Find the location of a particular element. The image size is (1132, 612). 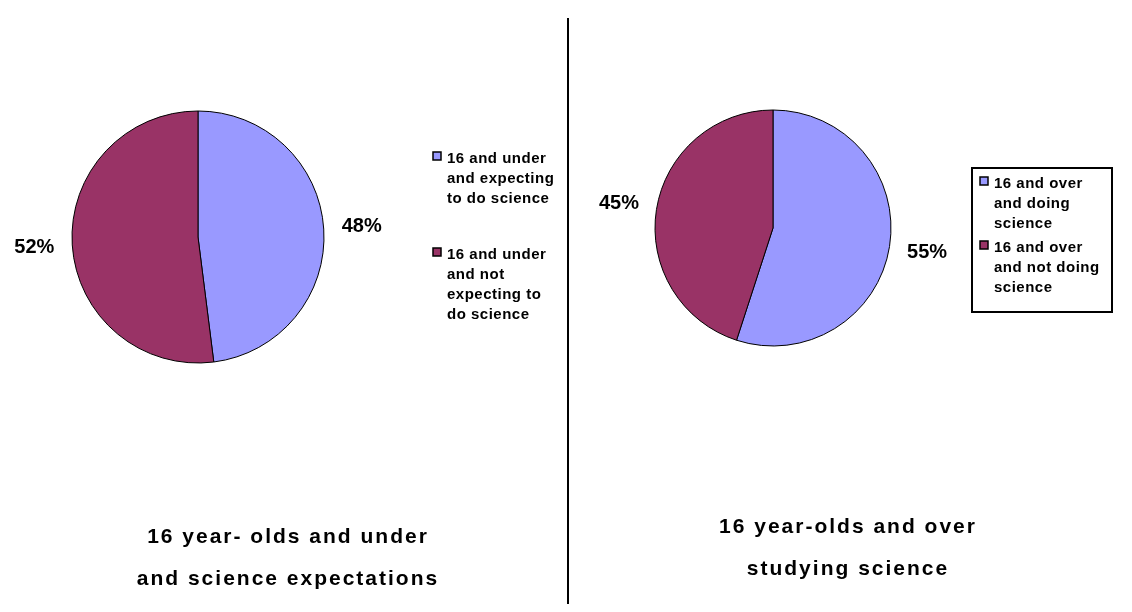

data-label: 55% is located at coordinates (927, 250).